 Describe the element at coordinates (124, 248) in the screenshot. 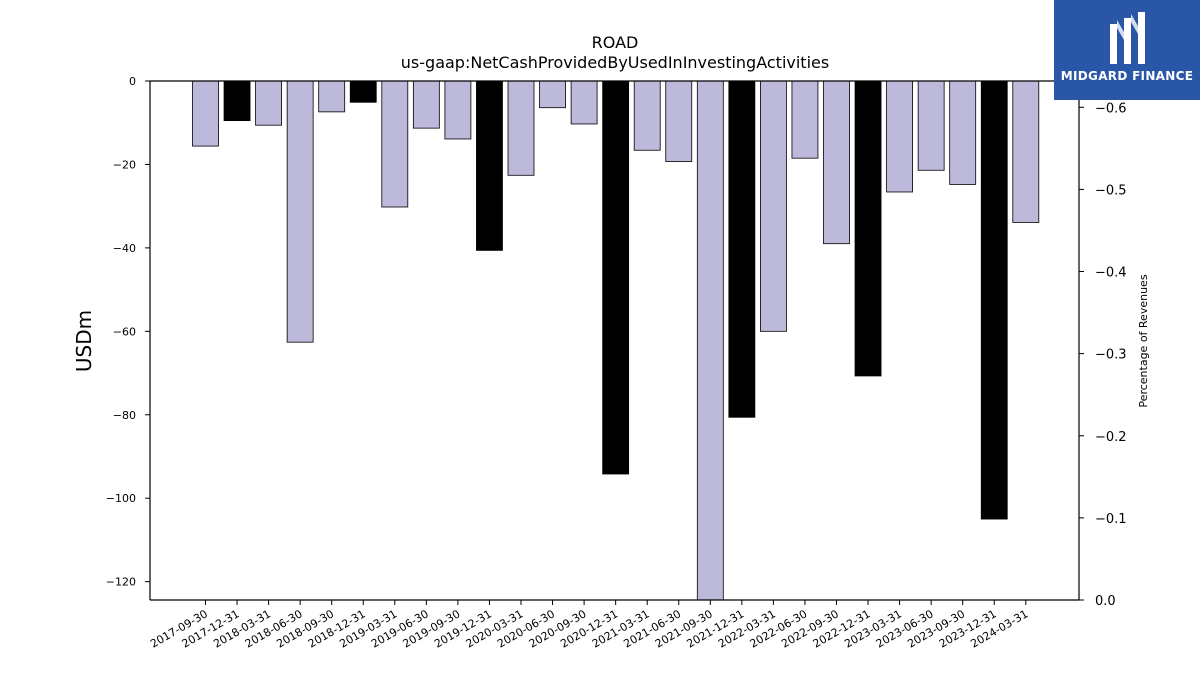

I see `y-tick-label: −40` at that location.